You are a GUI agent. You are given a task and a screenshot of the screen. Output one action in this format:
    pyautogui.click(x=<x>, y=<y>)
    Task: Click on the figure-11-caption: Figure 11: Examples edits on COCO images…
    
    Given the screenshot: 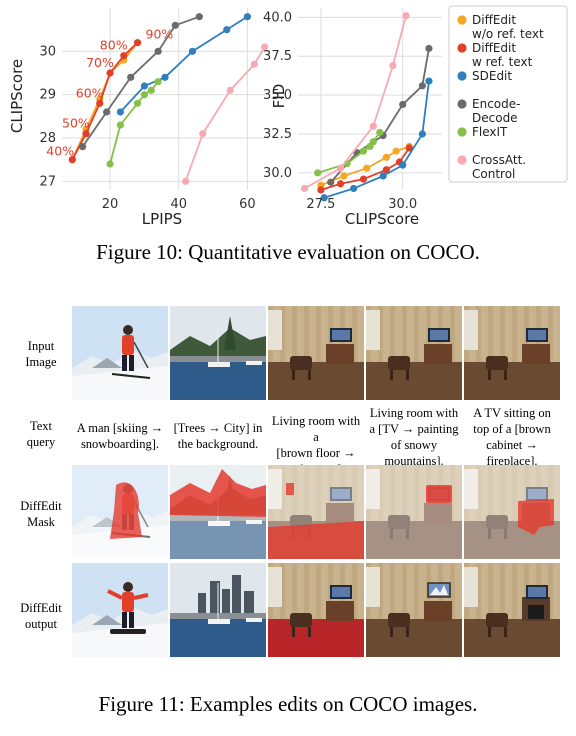 What is the action you would take?
    pyautogui.click(x=288, y=704)
    